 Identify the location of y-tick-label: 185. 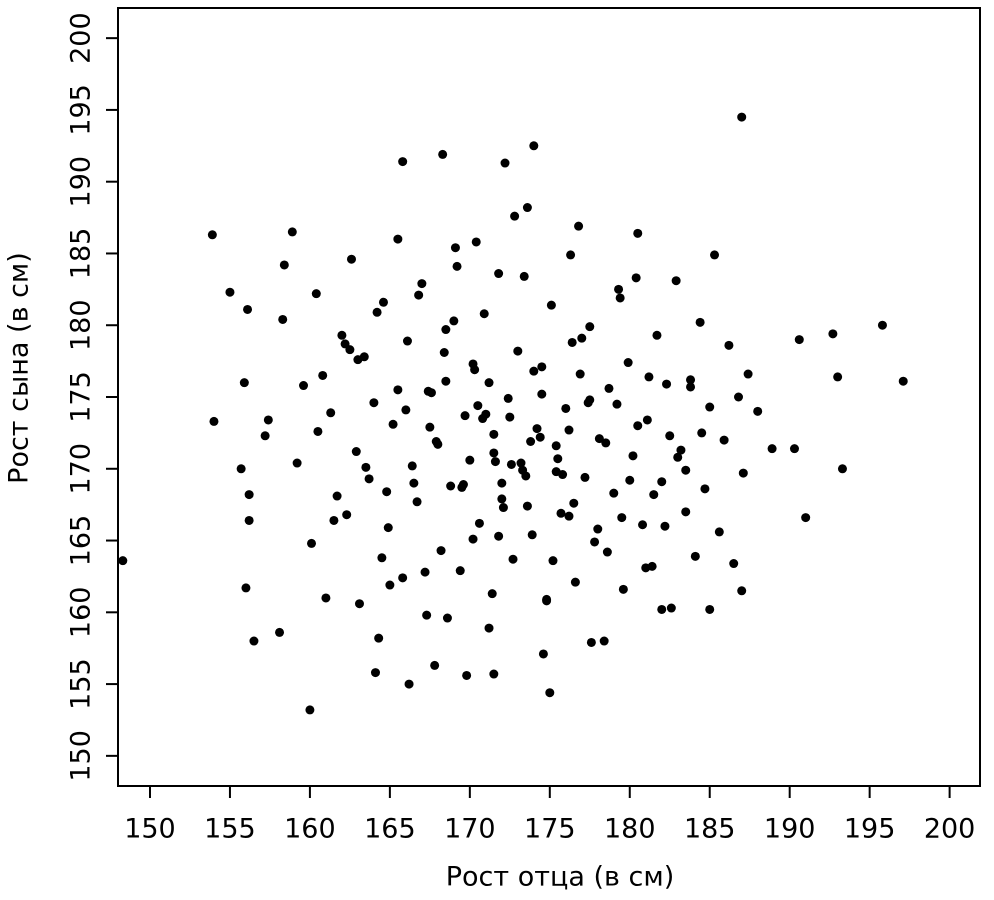
(81, 254).